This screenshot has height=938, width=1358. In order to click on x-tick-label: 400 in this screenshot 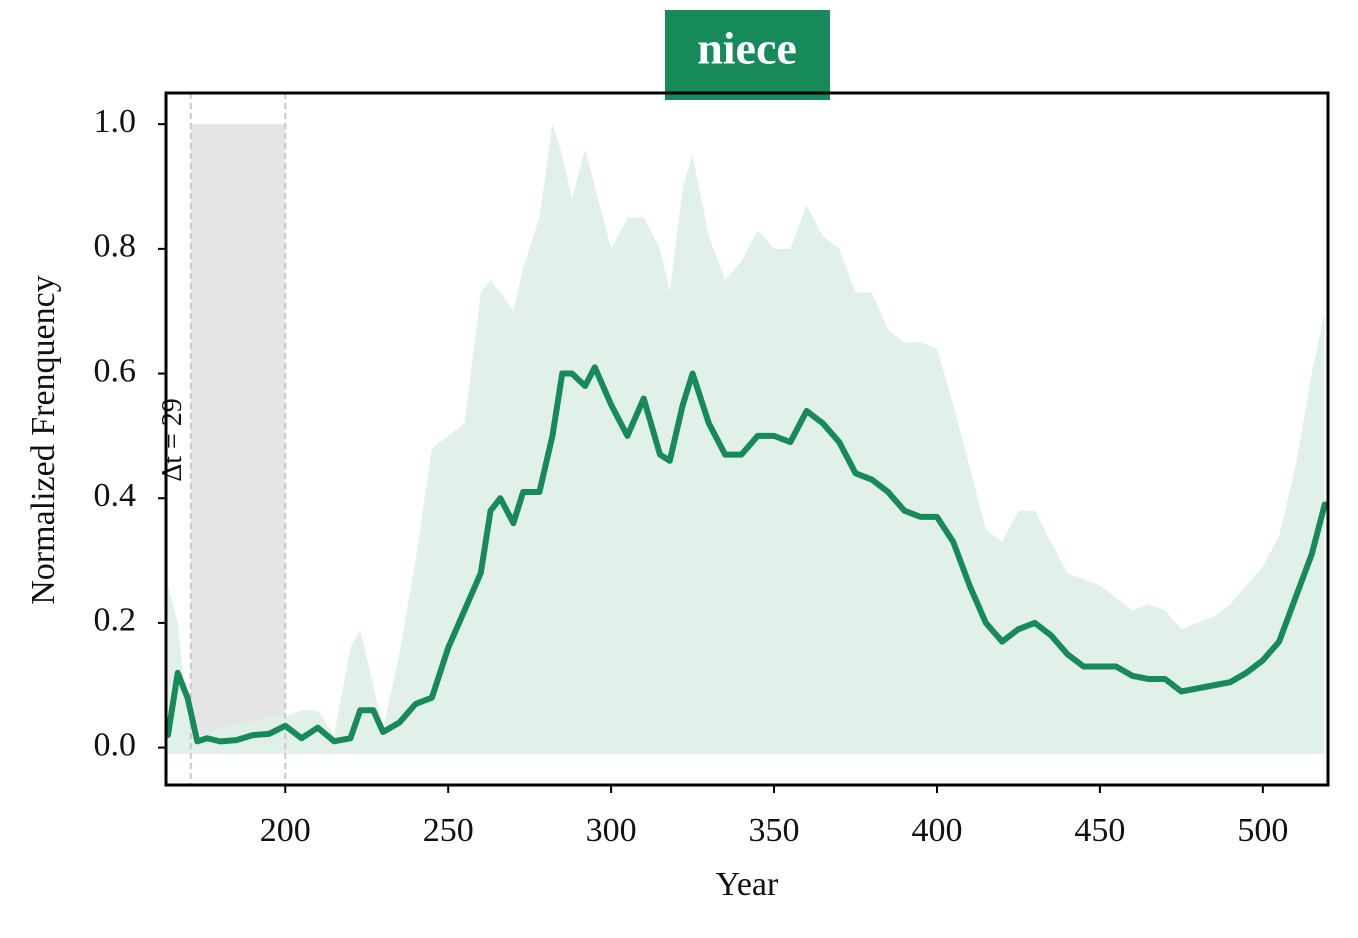, I will do `click(936, 830)`.